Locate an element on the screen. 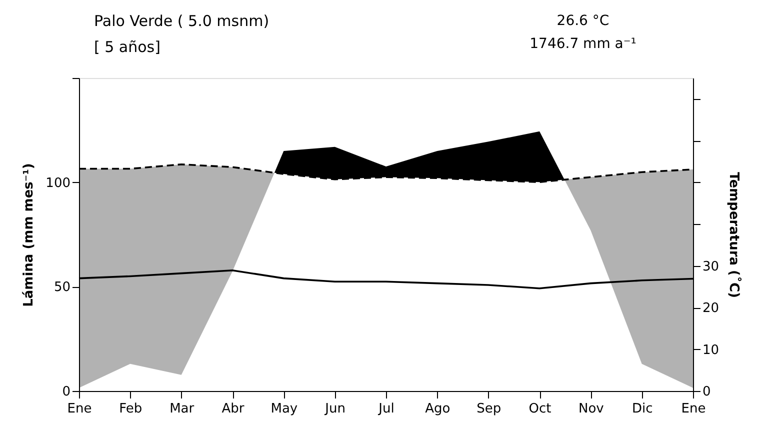  y-tick-label: 50 is located at coordinates (62, 288).